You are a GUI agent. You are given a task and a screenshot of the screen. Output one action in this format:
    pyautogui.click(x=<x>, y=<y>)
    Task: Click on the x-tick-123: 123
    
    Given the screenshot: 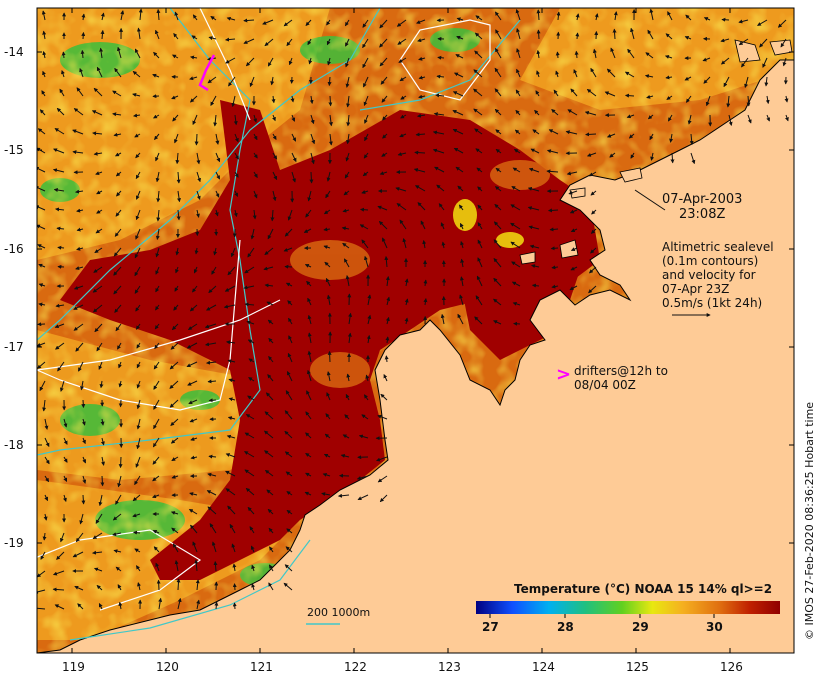 What is the action you would take?
    pyautogui.click(x=449, y=667)
    